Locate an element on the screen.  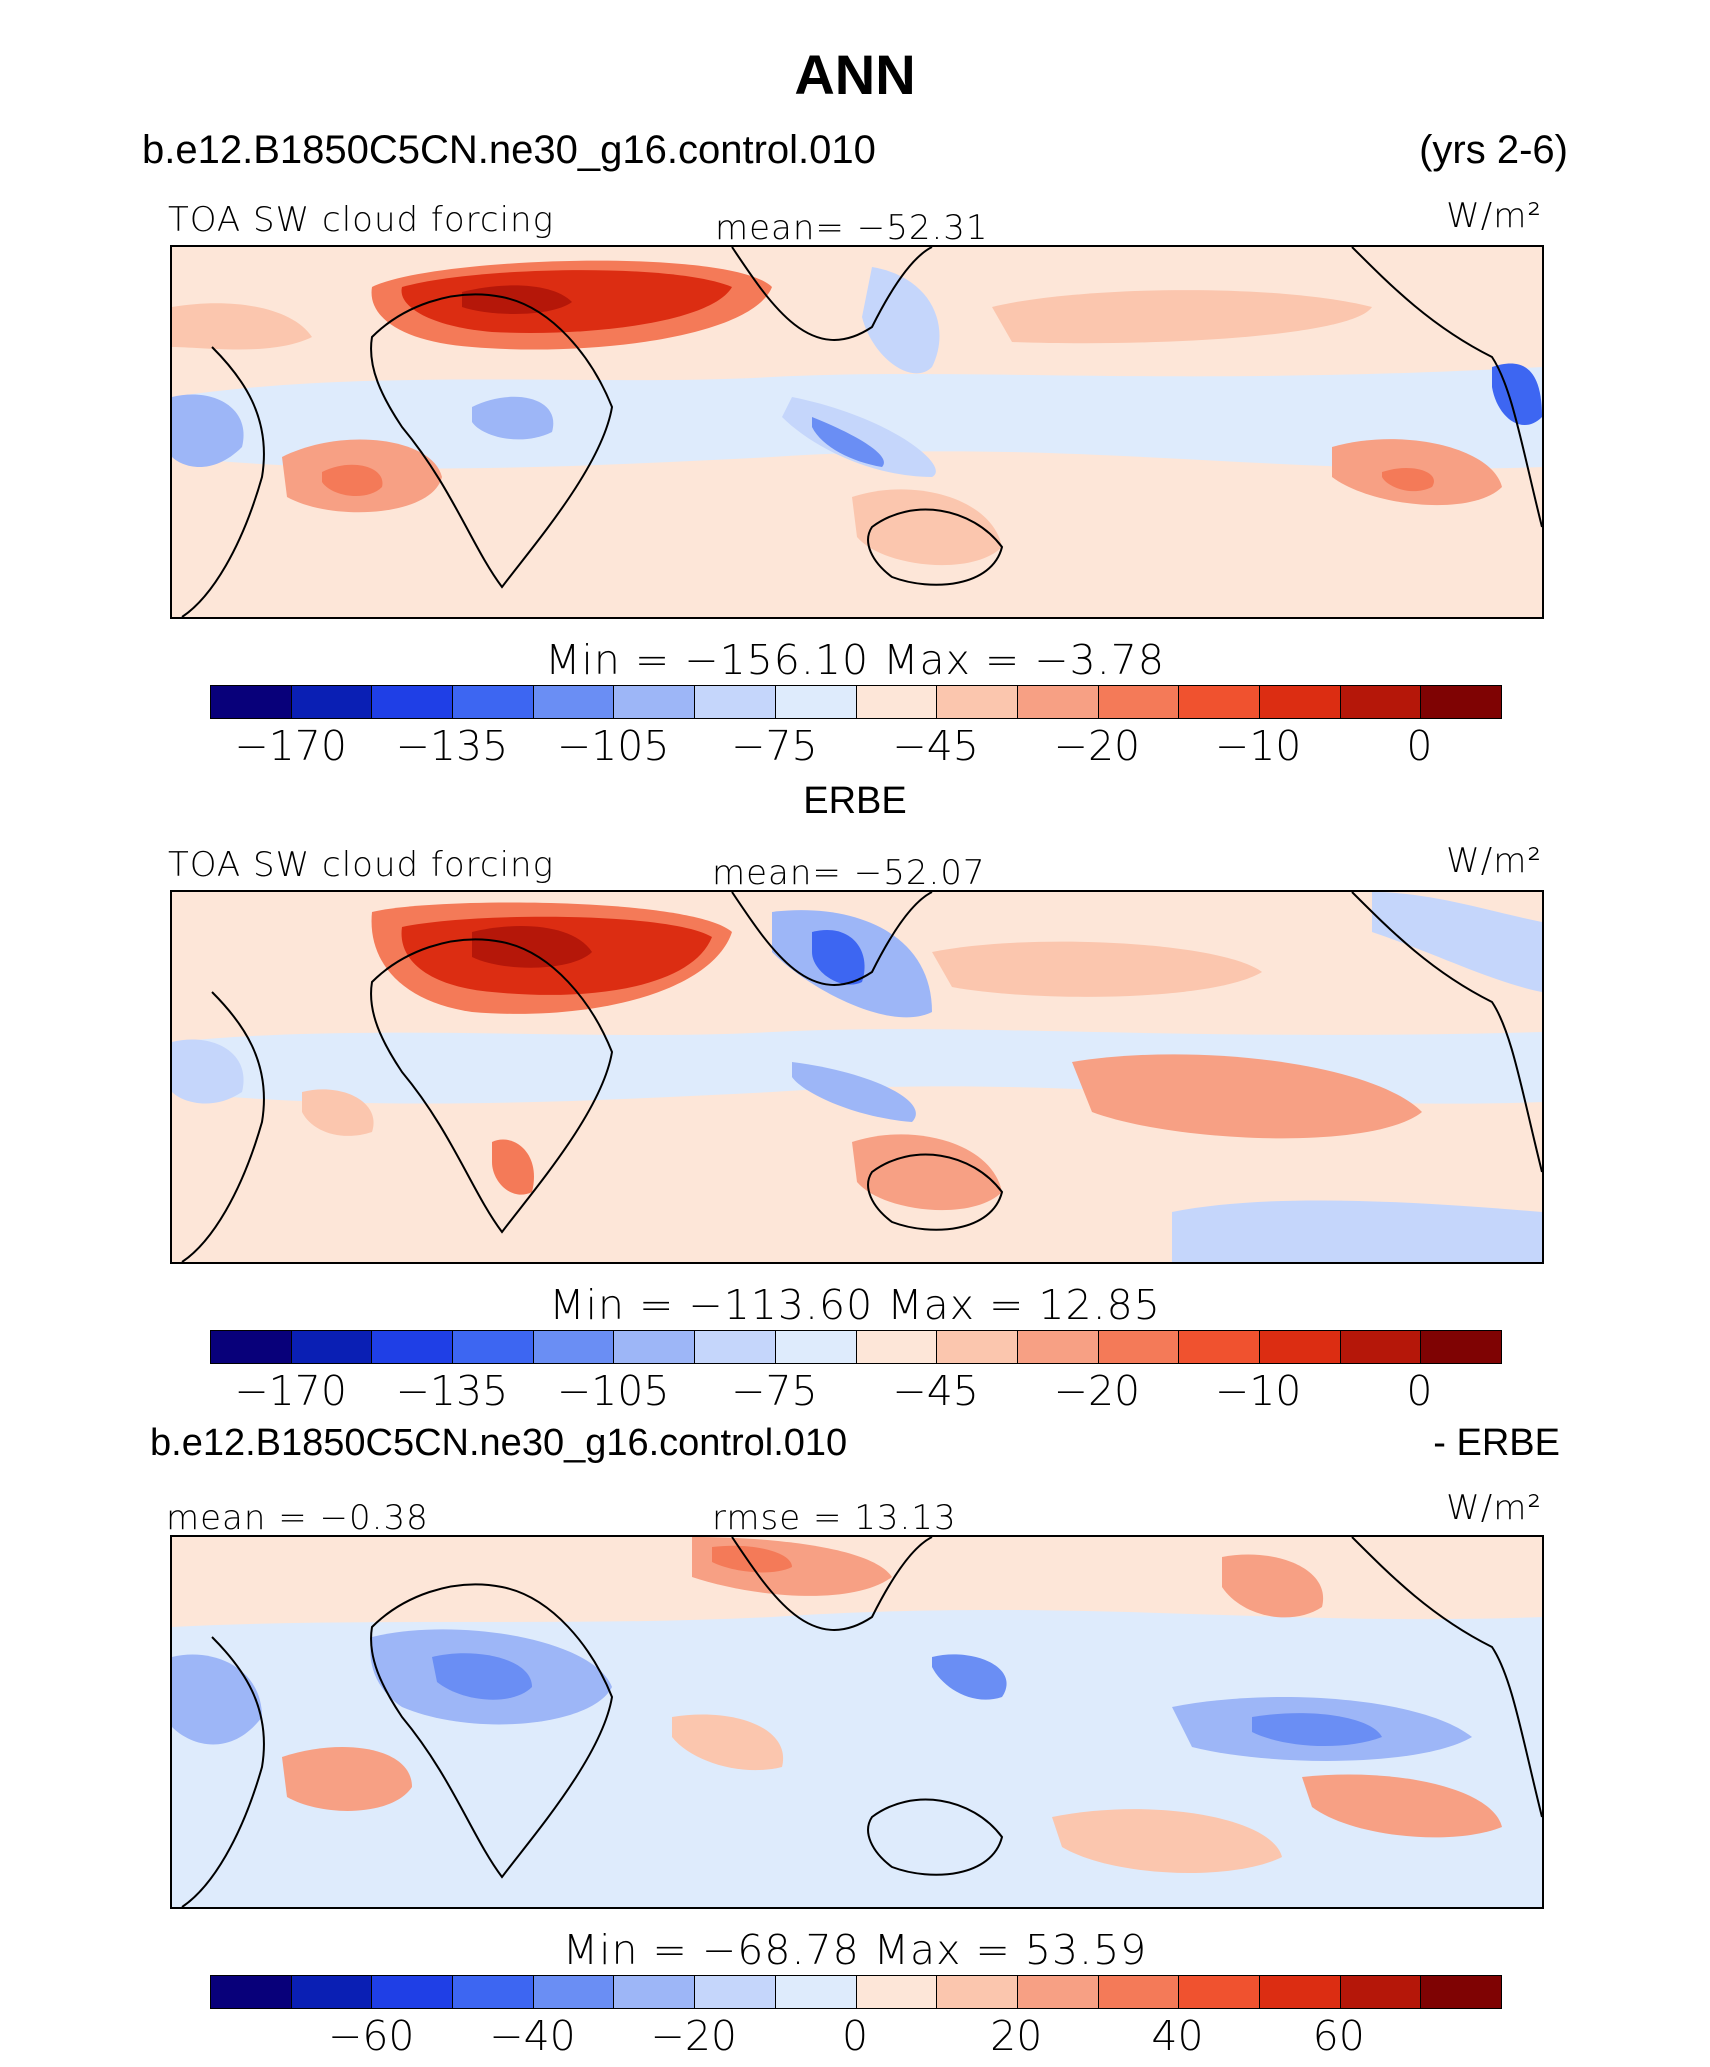
panel1-minmax: Min = −156.10 Max = −3.78 is located at coordinates (855, 660).